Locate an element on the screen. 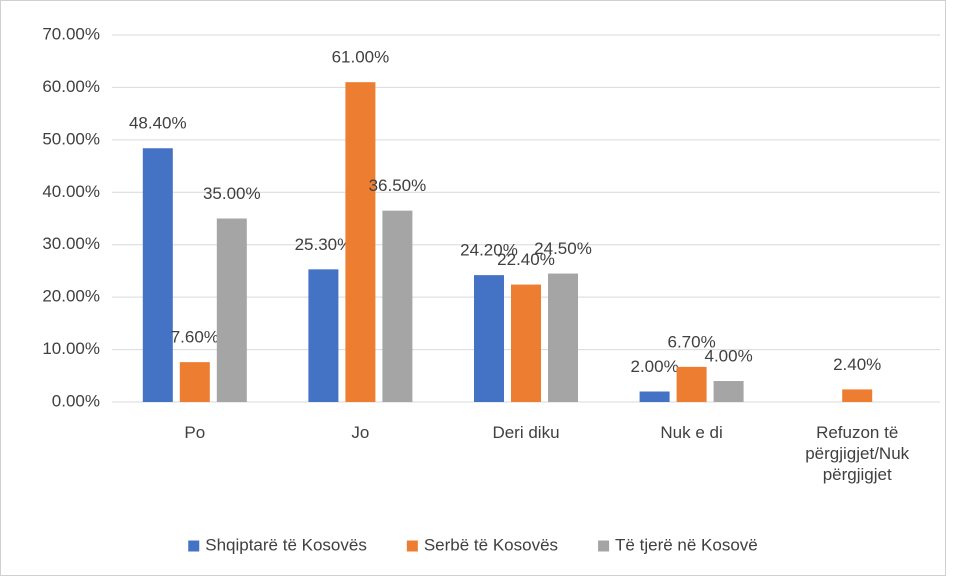 Image resolution: width=958 pixels, height=580 pixels. x-tick-label: Refuzon të përgjigjet/Nuk përgjigjet is located at coordinates (857, 453).